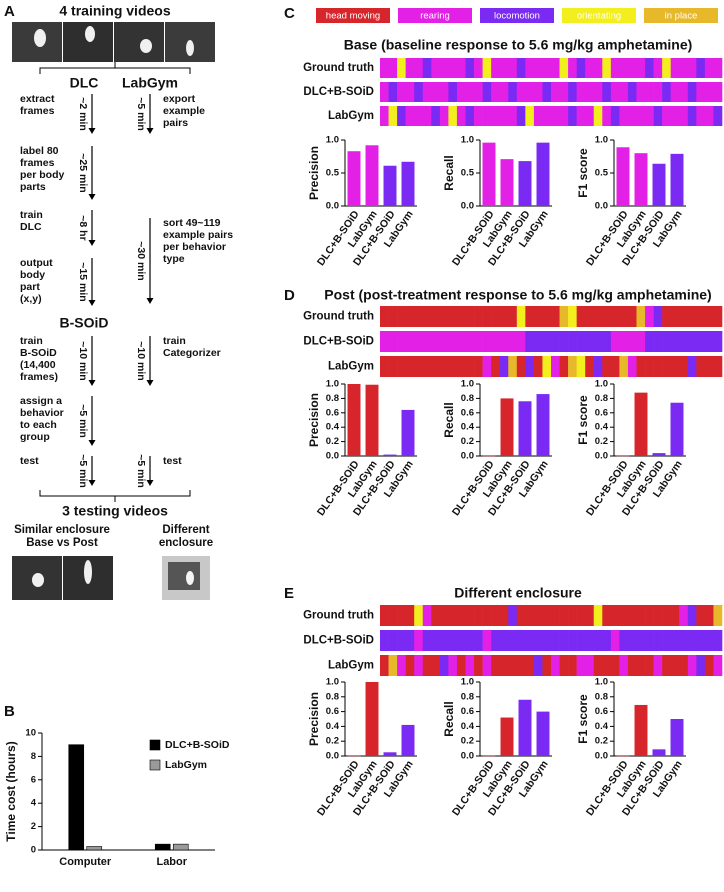 This screenshot has width=724, height=892. I want to click on row-label: DLC+B-SOiD, so click(338, 92).